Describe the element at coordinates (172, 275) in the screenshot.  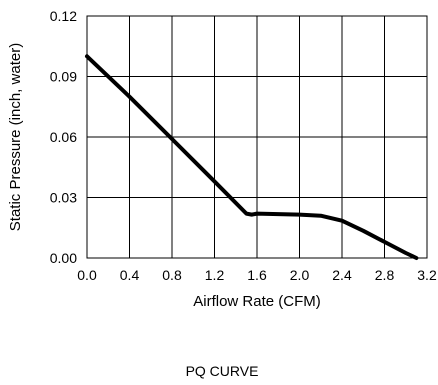
I see `x-tick-label: 0.8` at that location.